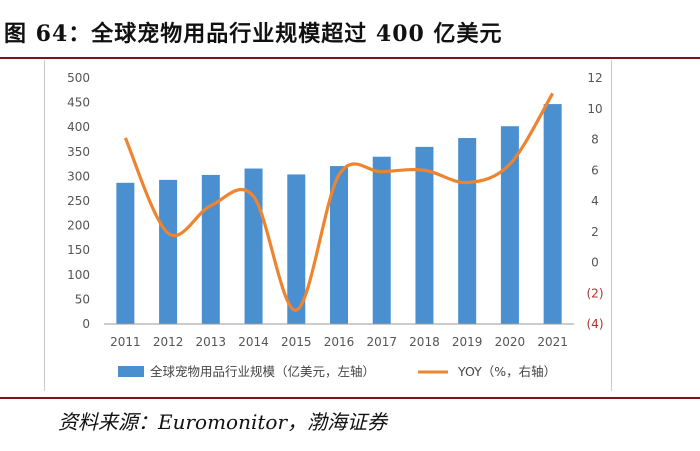 Image resolution: width=700 pixels, height=451 pixels. What do you see at coordinates (86, 324) in the screenshot?
I see `left-tick-label: 0` at bounding box center [86, 324].